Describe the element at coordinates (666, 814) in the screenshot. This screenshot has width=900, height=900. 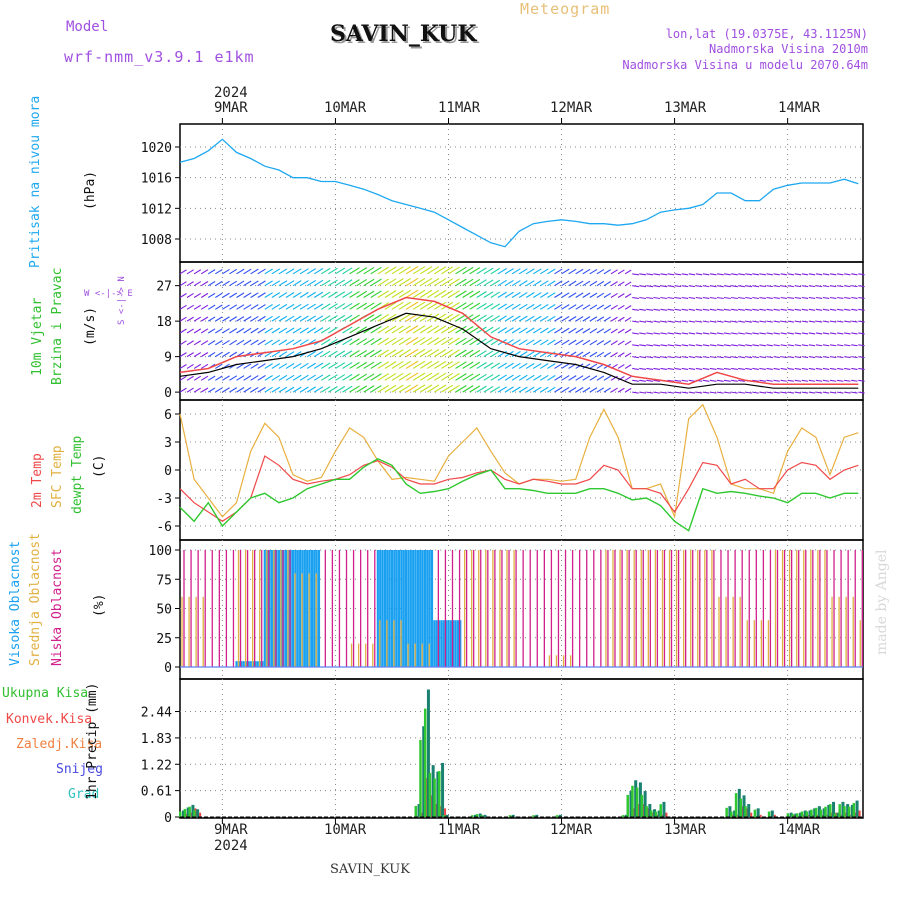
I see `precip-conv-bar` at that location.